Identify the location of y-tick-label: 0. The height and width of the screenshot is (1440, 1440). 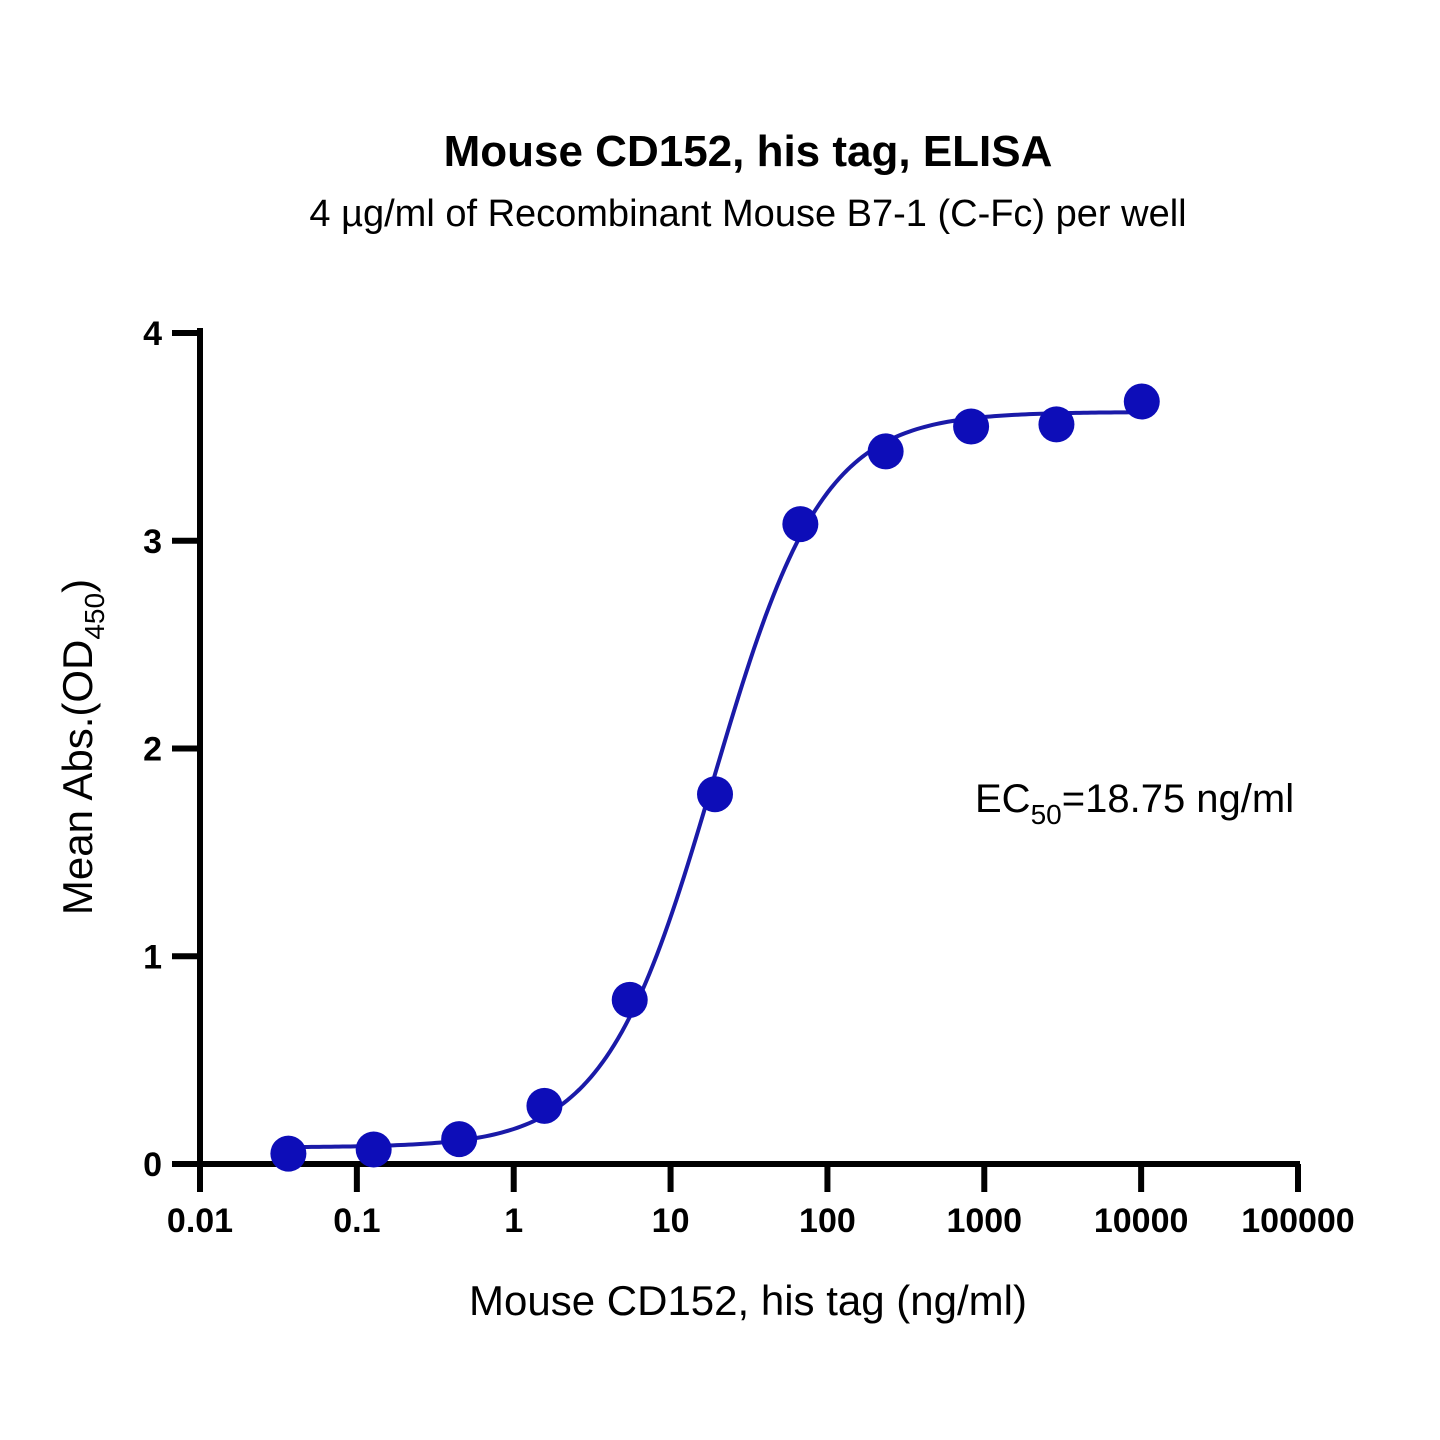
(152, 1165).